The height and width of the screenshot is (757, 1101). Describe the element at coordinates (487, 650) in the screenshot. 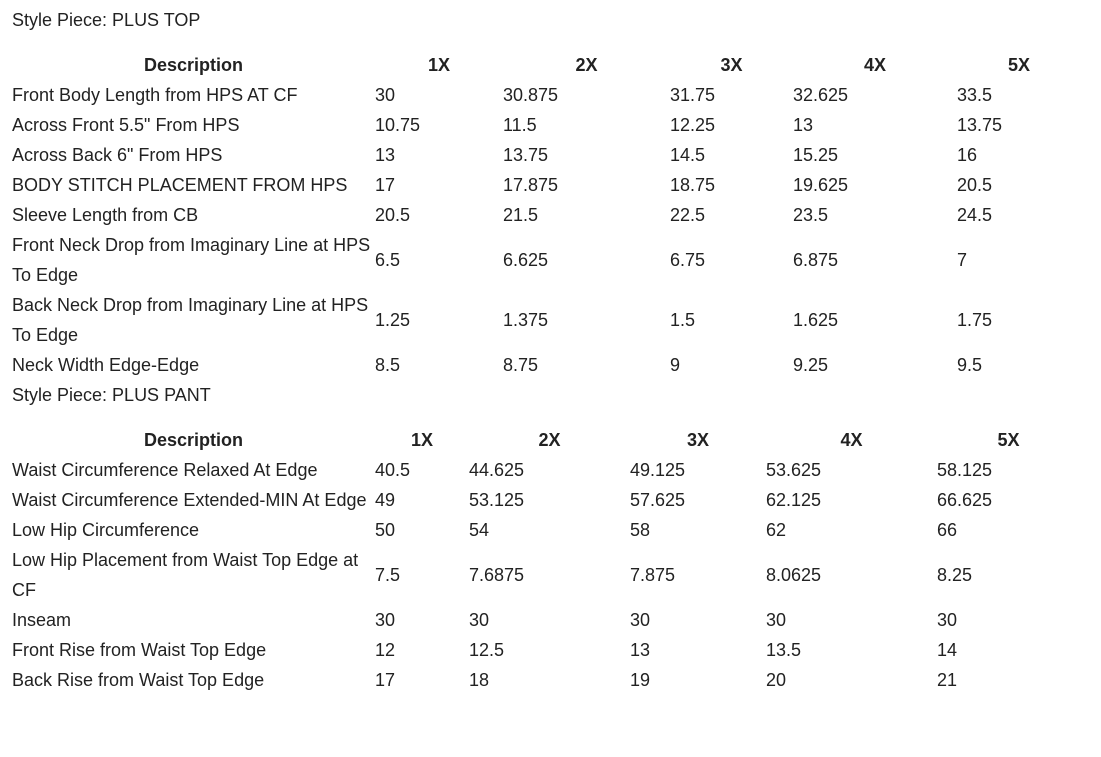

I see `size-cell: 12.5` at that location.